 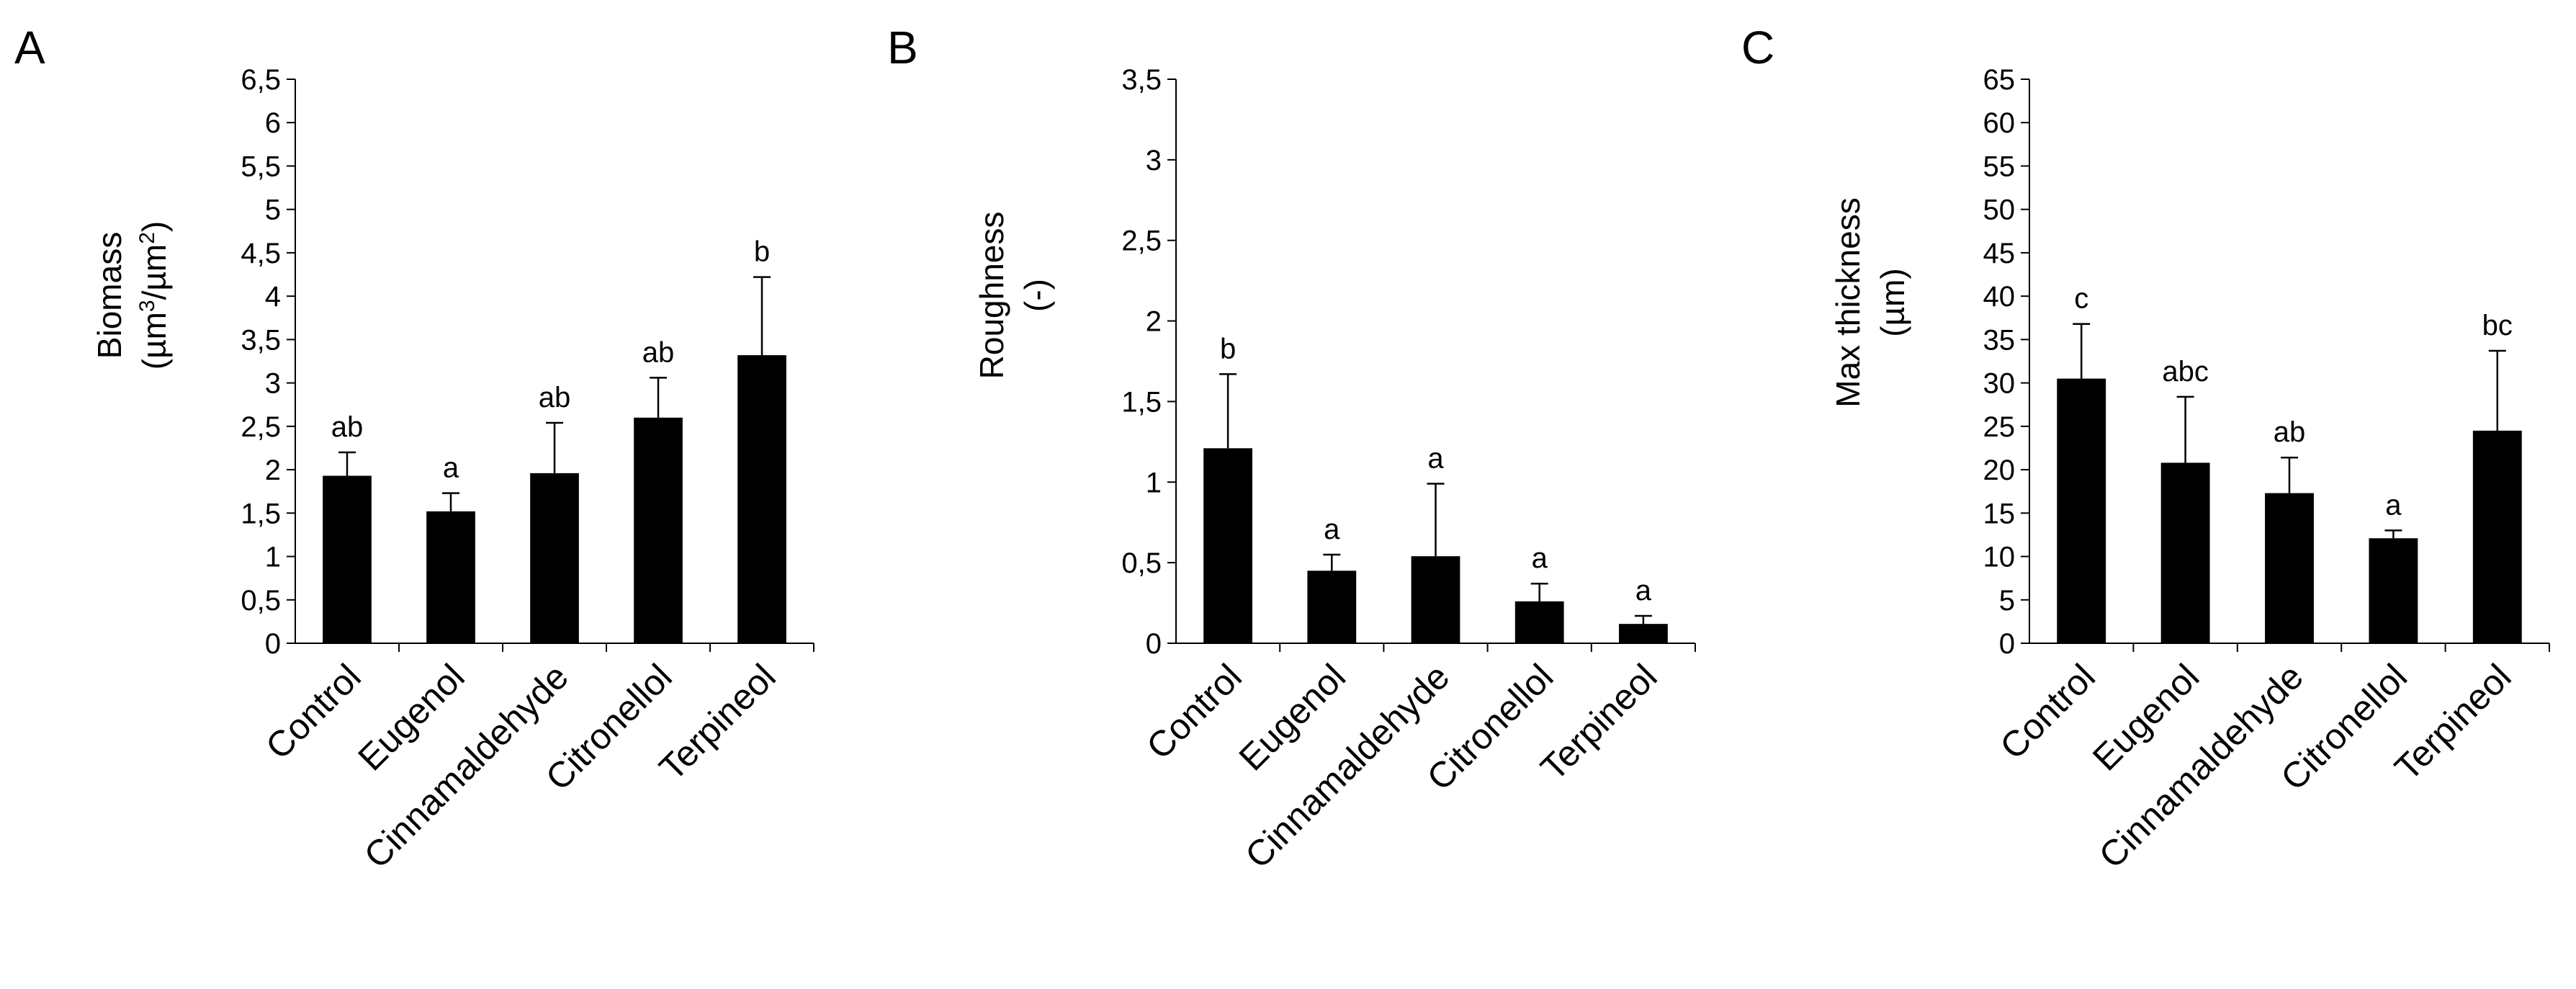 What do you see at coordinates (1999, 253) in the screenshot?
I see `y-tick-label: 45` at bounding box center [1999, 253].